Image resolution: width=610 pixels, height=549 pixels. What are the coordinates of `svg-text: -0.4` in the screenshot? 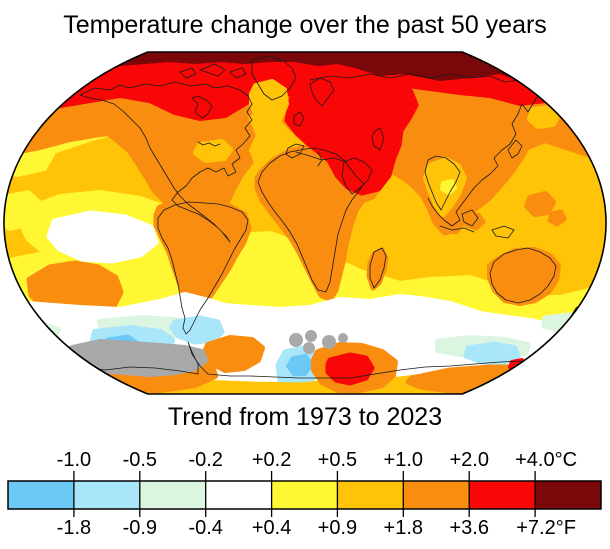 It's located at (205, 528).